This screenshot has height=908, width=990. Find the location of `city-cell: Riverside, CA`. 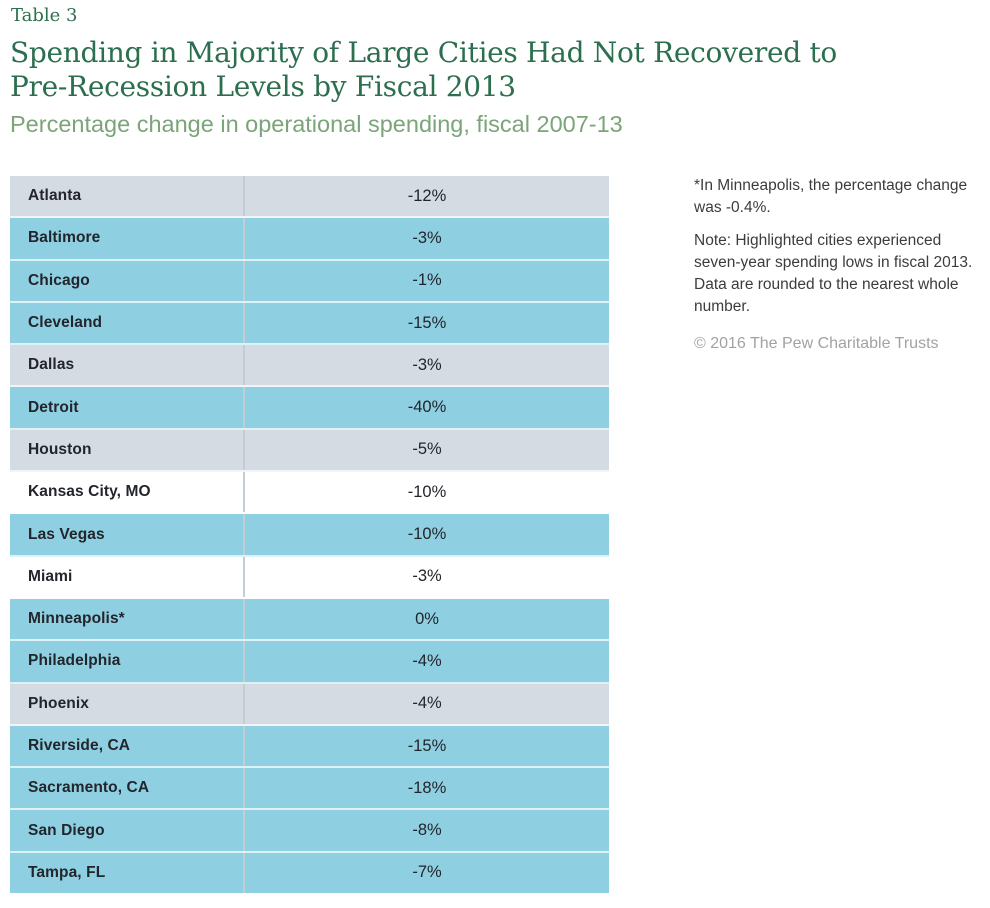

city-cell: Riverside, CA is located at coordinates (79, 745).